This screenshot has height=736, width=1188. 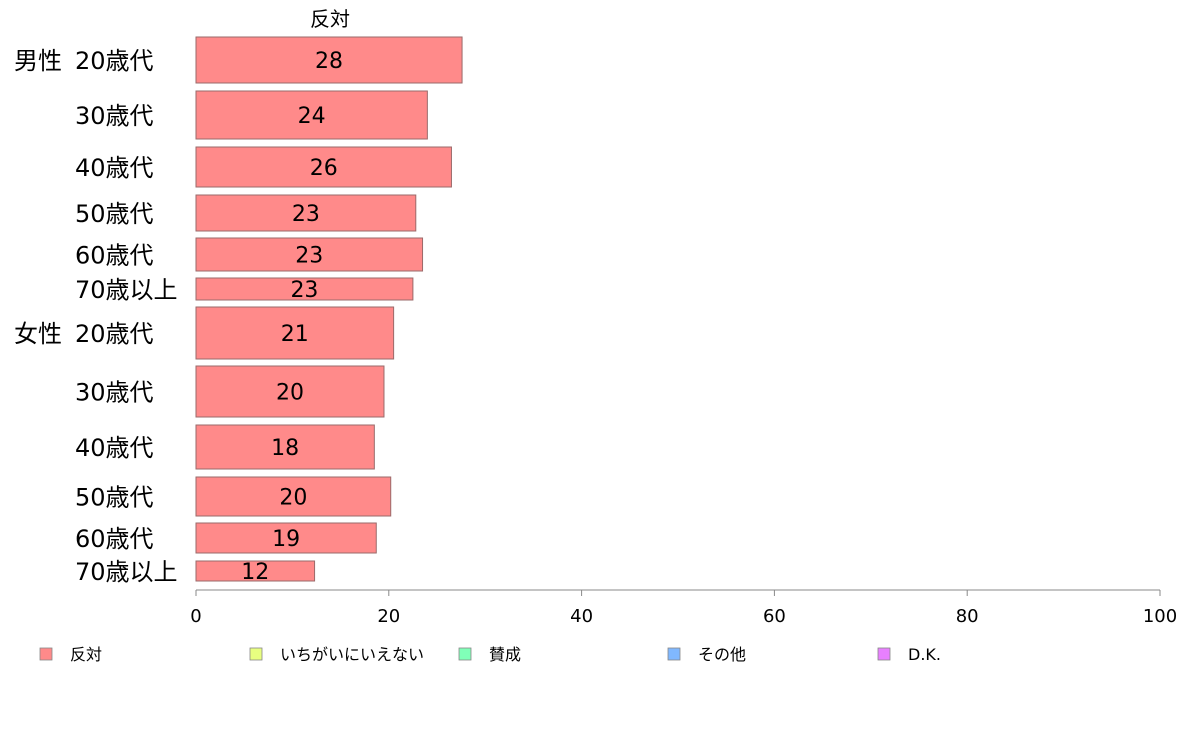 I want to click on data-label: 26, so click(x=324, y=168).